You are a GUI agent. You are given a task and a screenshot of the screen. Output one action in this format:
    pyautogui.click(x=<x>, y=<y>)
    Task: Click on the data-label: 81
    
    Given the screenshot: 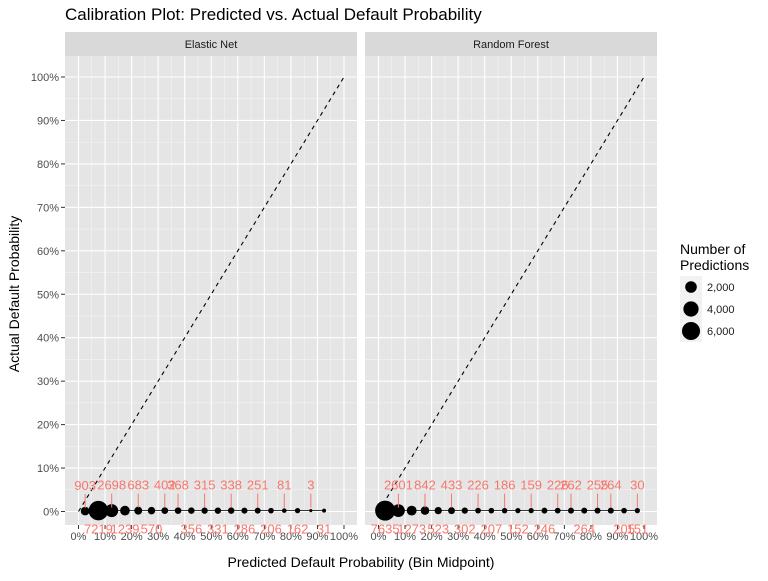 What is the action you would take?
    pyautogui.click(x=284, y=485)
    